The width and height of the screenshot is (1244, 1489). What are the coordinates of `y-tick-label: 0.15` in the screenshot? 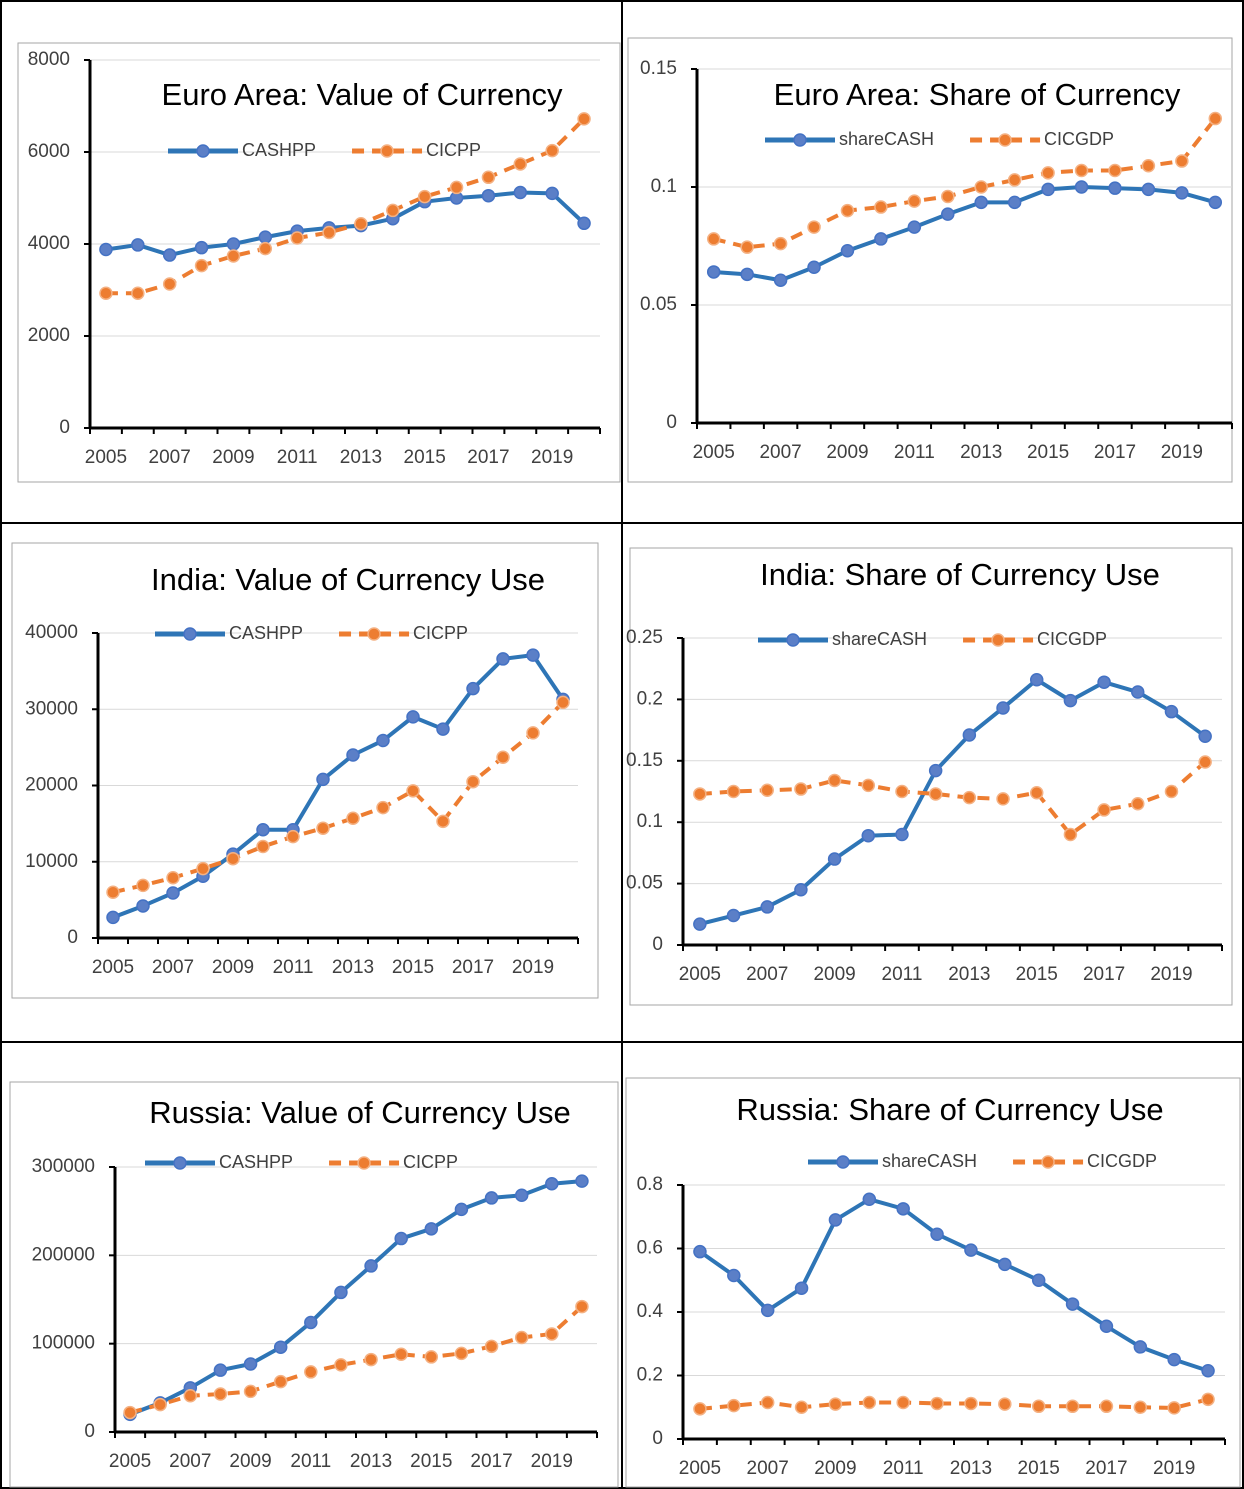 It's located at (644, 760).